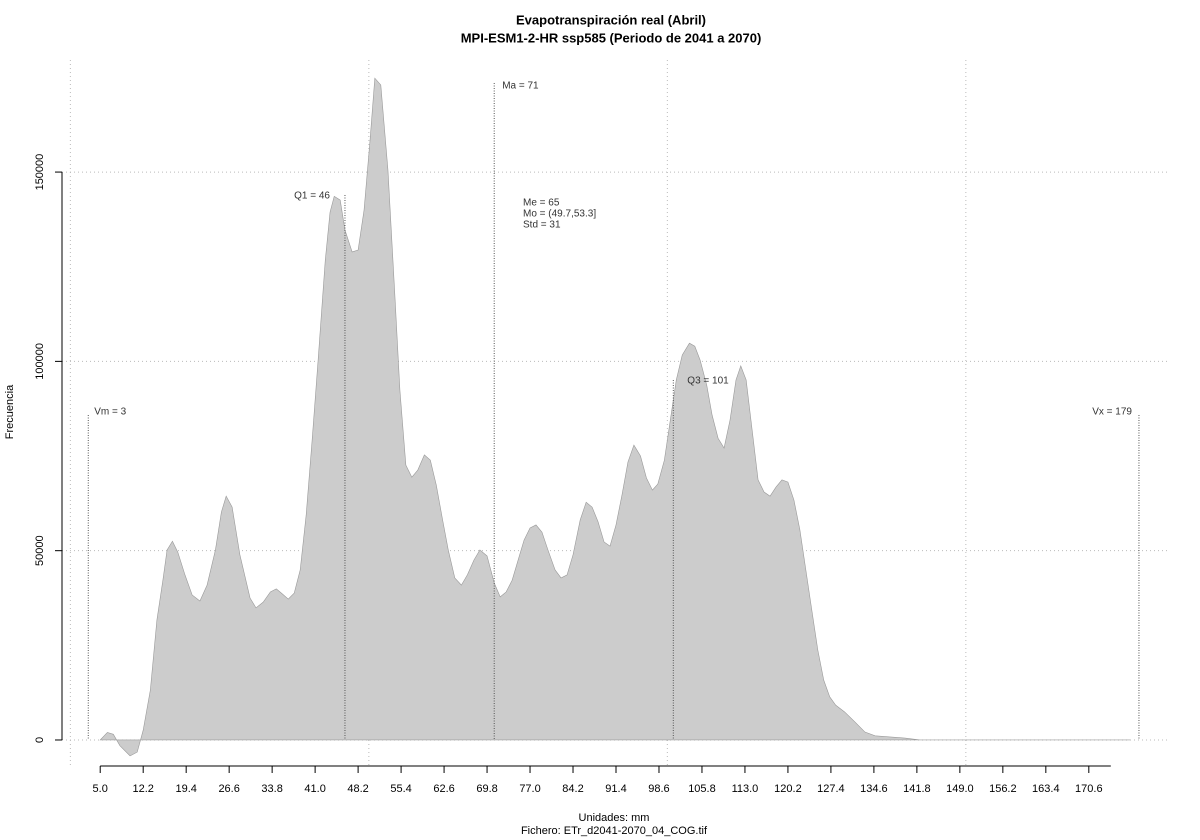 Image resolution: width=1200 pixels, height=840 pixels. I want to click on stat-label: Std = 31, so click(542, 225).